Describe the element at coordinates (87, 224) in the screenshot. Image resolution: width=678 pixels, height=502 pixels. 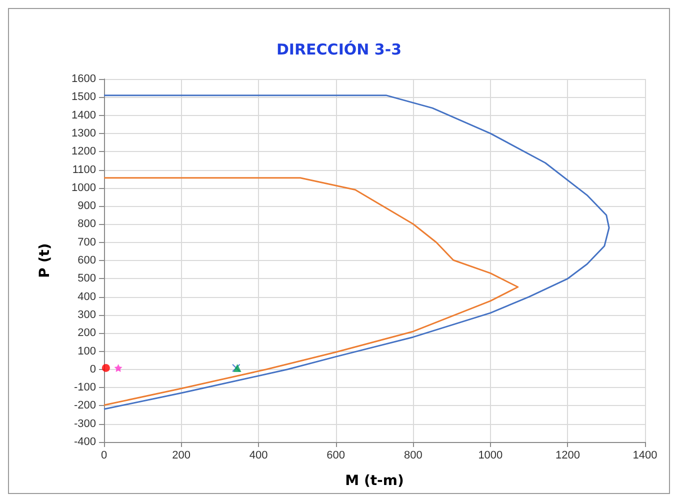
I see `y-tick-label: 800` at that location.